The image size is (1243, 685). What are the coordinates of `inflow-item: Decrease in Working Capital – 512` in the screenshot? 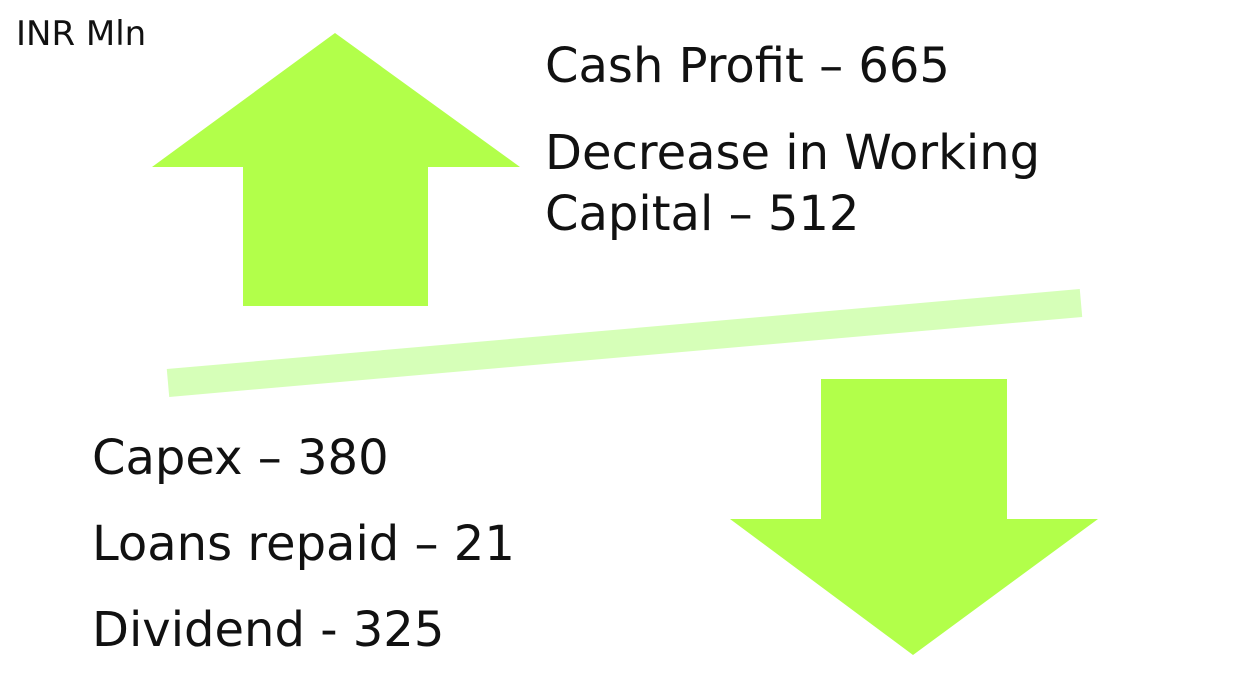 It's located at (793, 183).